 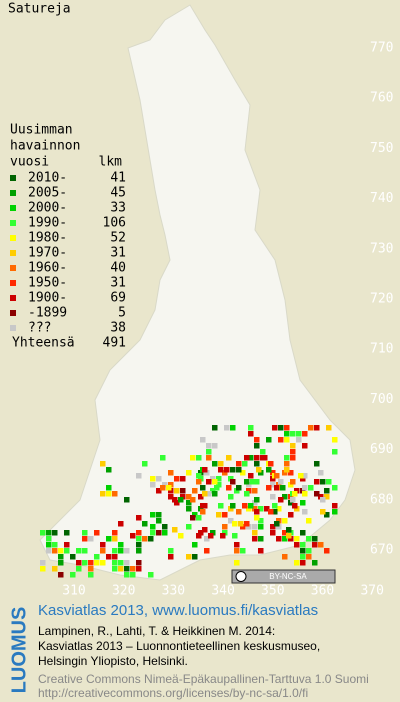 What do you see at coordinates (47, 223) in the screenshot?
I see `legend-label: 1990-` at bounding box center [47, 223].